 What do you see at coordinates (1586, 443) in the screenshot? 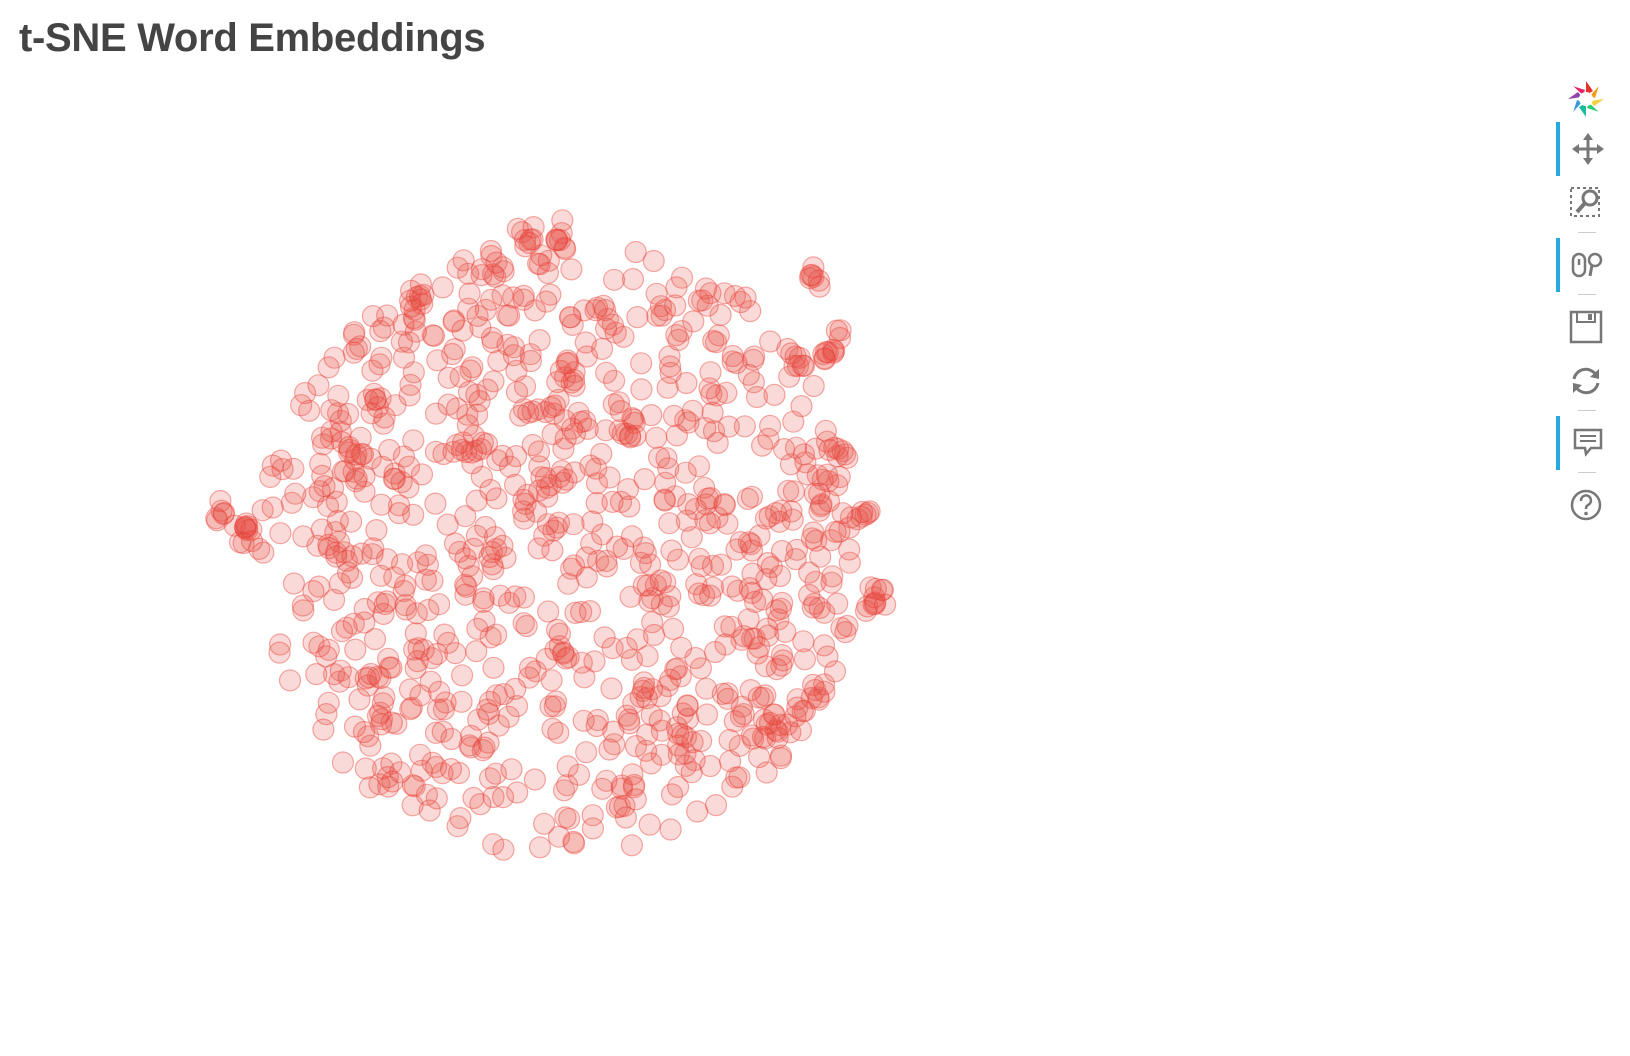
I see `hover-tool-button` at bounding box center [1586, 443].